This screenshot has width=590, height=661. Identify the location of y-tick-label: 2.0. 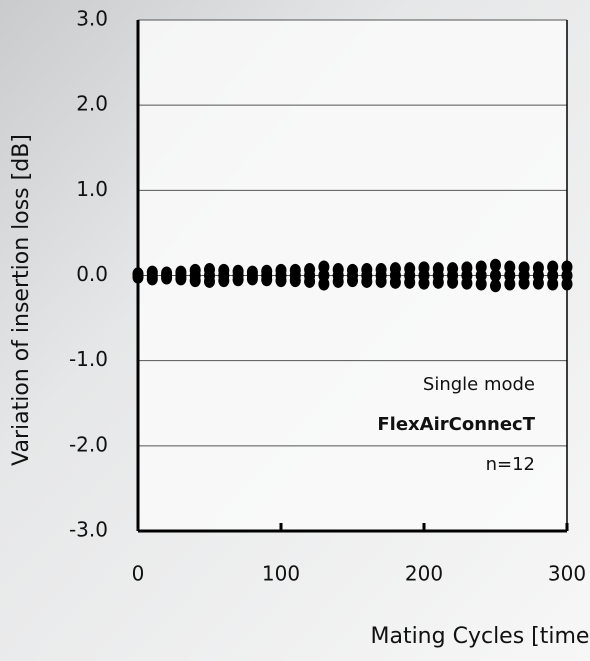
(92, 104).